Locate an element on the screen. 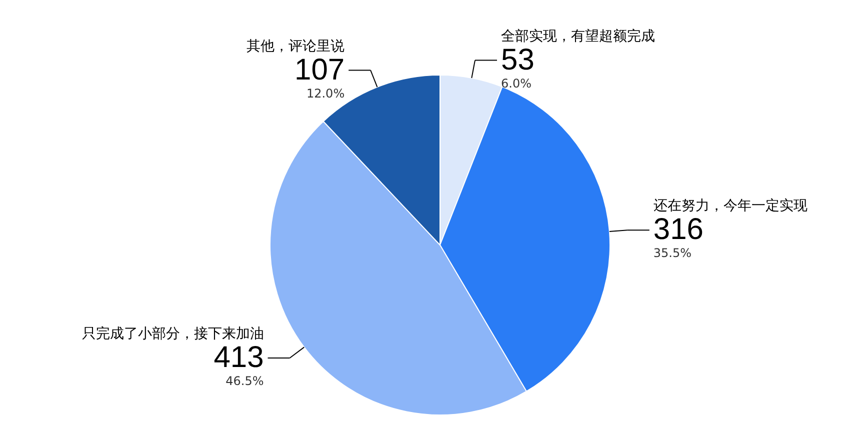 This screenshot has height=437, width=864. text: 35.5% is located at coordinates (672, 253).